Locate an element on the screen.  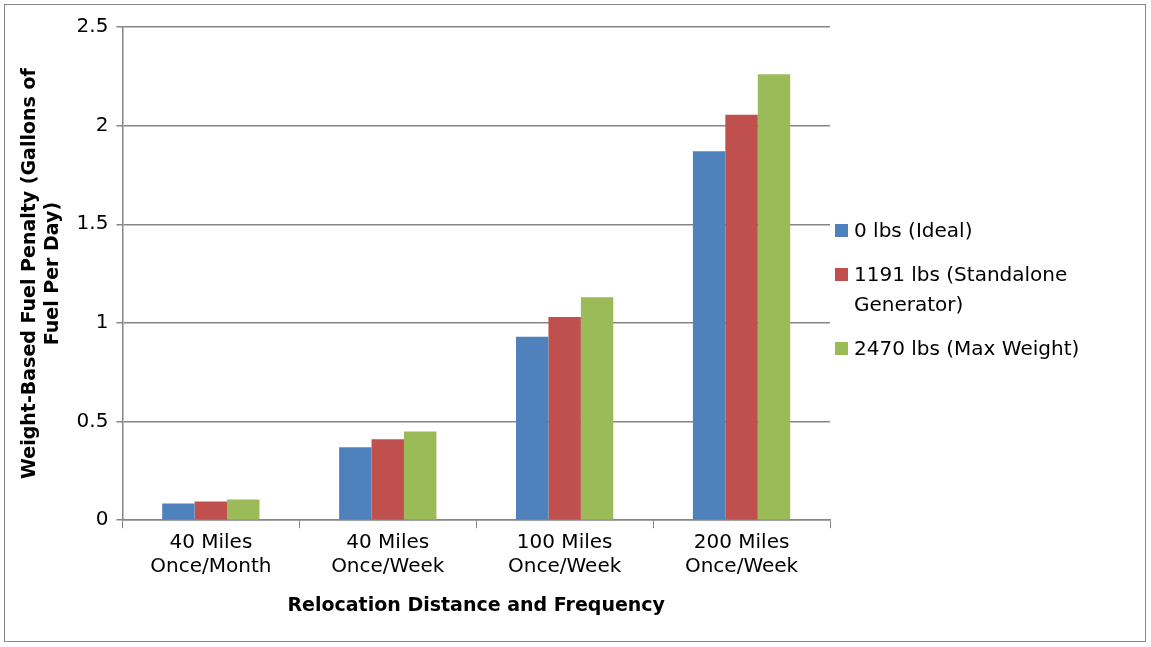
x-tick-label: 100 Miles Once/Week is located at coordinates (565, 553).